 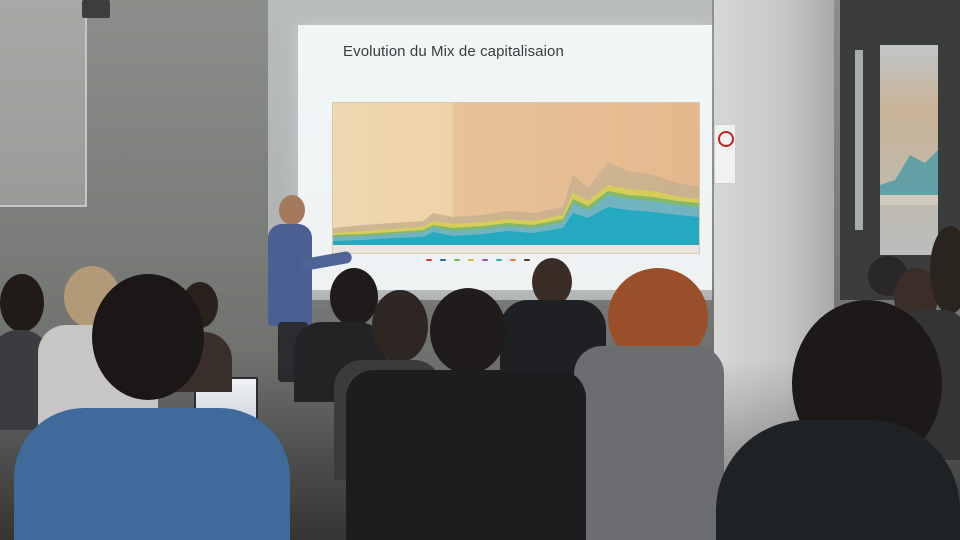 What do you see at coordinates (516, 249) in the screenshot?
I see `area-base` at bounding box center [516, 249].